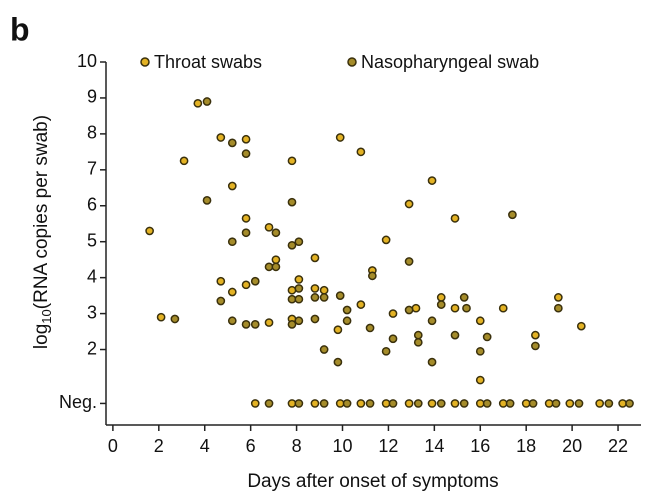 The image size is (650, 498). Describe the element at coordinates (92, 205) in the screenshot. I see `y-tick-label: 6` at that location.